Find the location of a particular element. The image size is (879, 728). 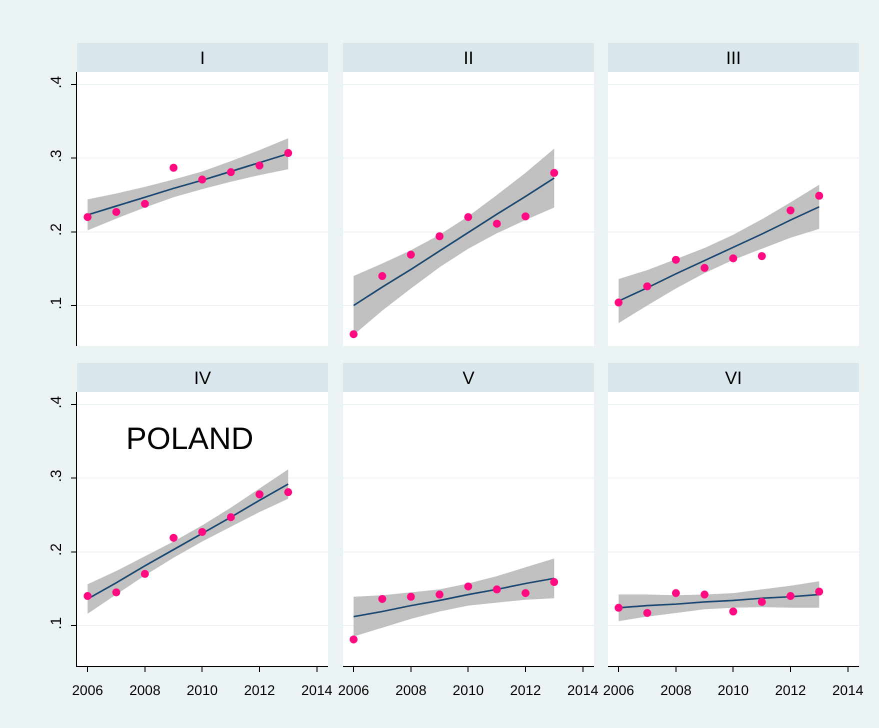

chart-title: II is located at coordinates (468, 58).